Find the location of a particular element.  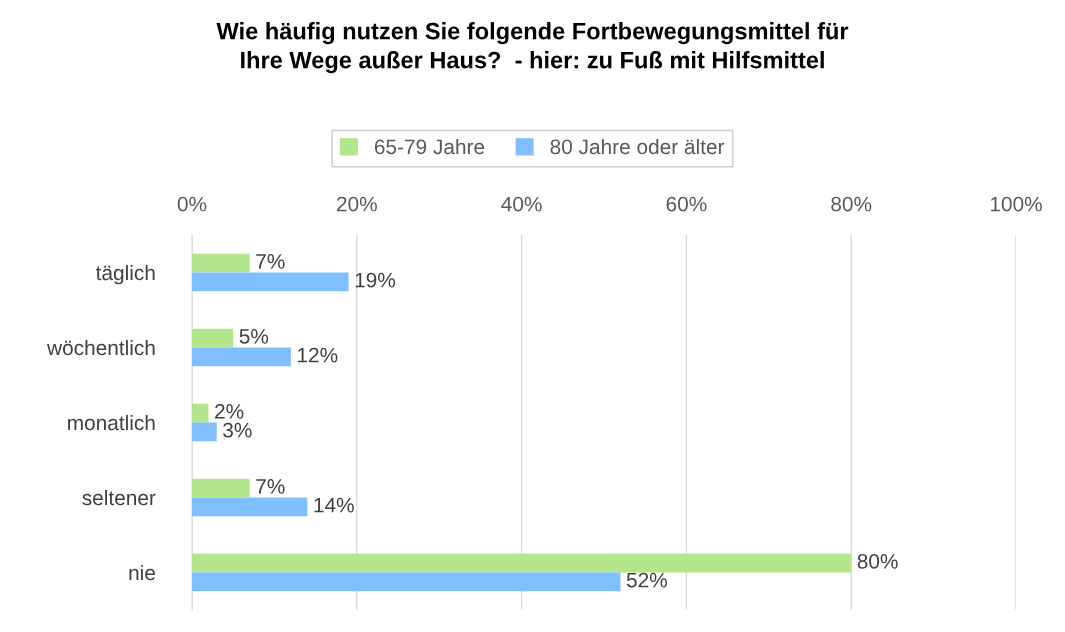

data-label: 5% is located at coordinates (254, 336).